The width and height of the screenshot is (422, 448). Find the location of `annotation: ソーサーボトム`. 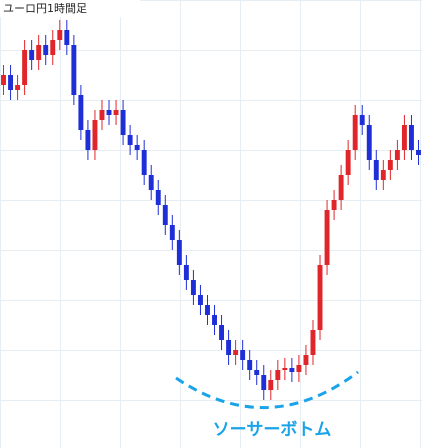

annotation: ソーサーボトム is located at coordinates (272, 430).